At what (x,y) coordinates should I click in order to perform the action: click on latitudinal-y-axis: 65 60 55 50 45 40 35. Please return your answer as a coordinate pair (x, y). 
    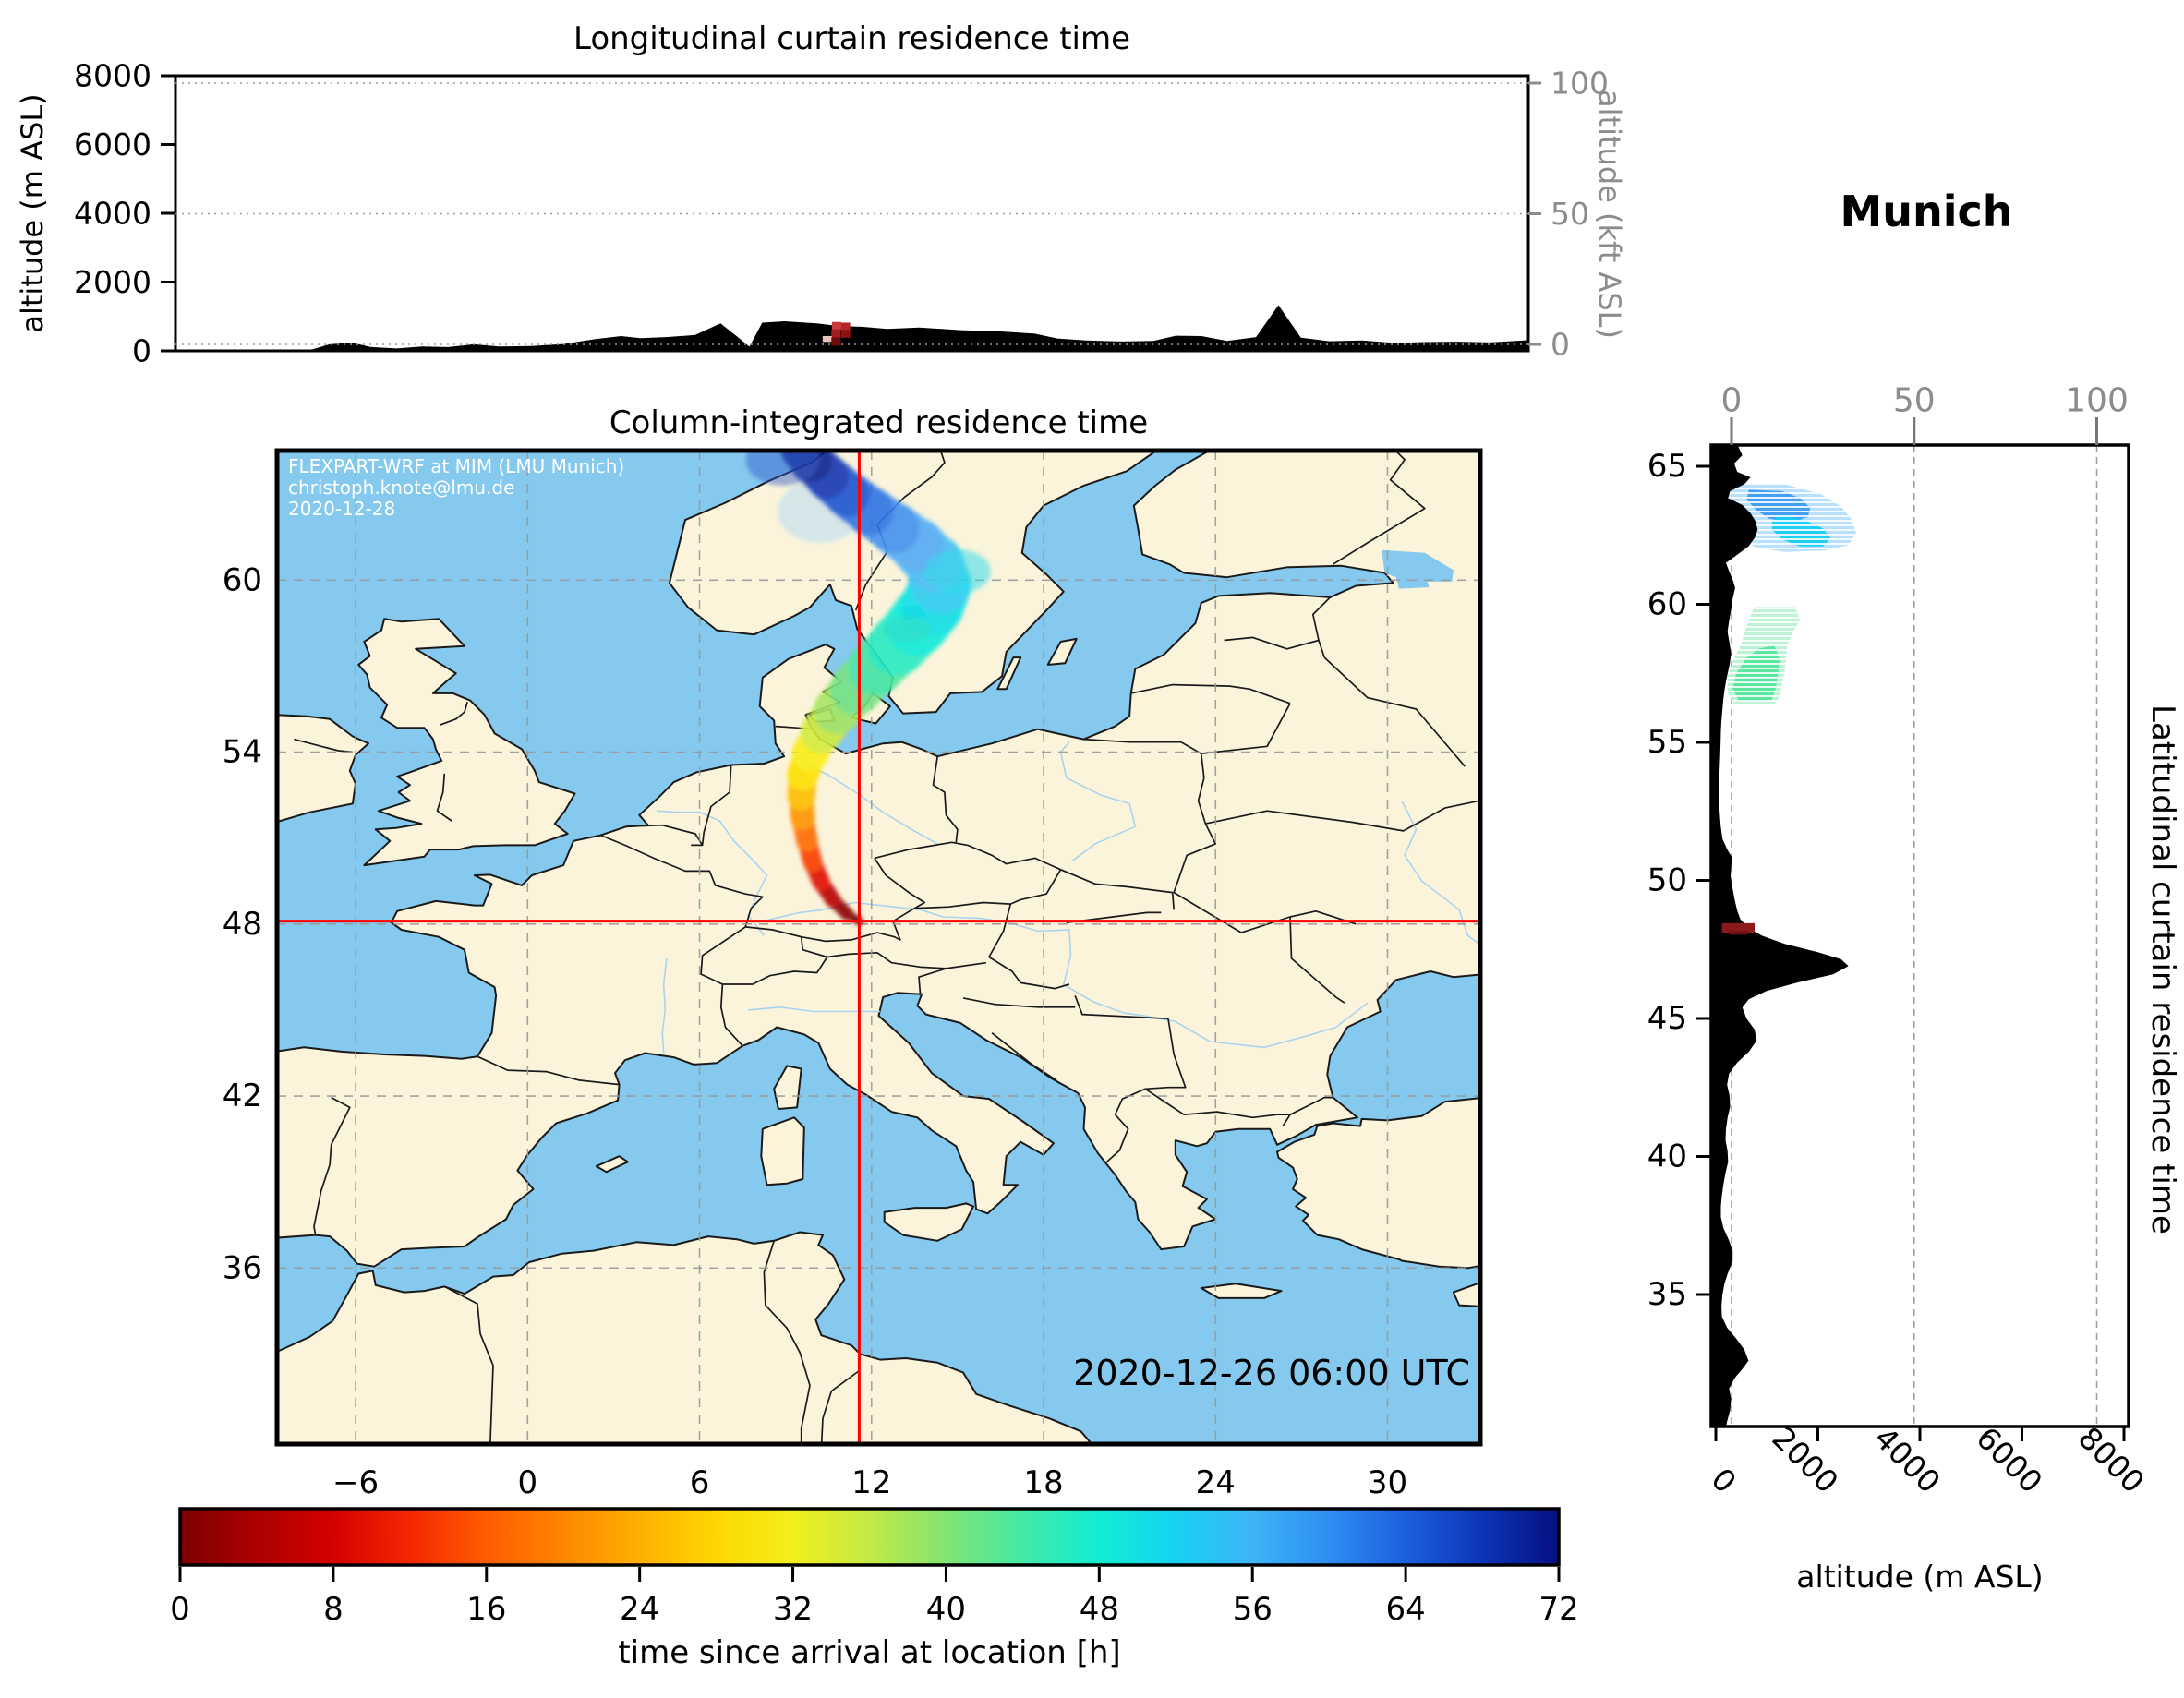
    Looking at the image, I should click on (1679, 880).